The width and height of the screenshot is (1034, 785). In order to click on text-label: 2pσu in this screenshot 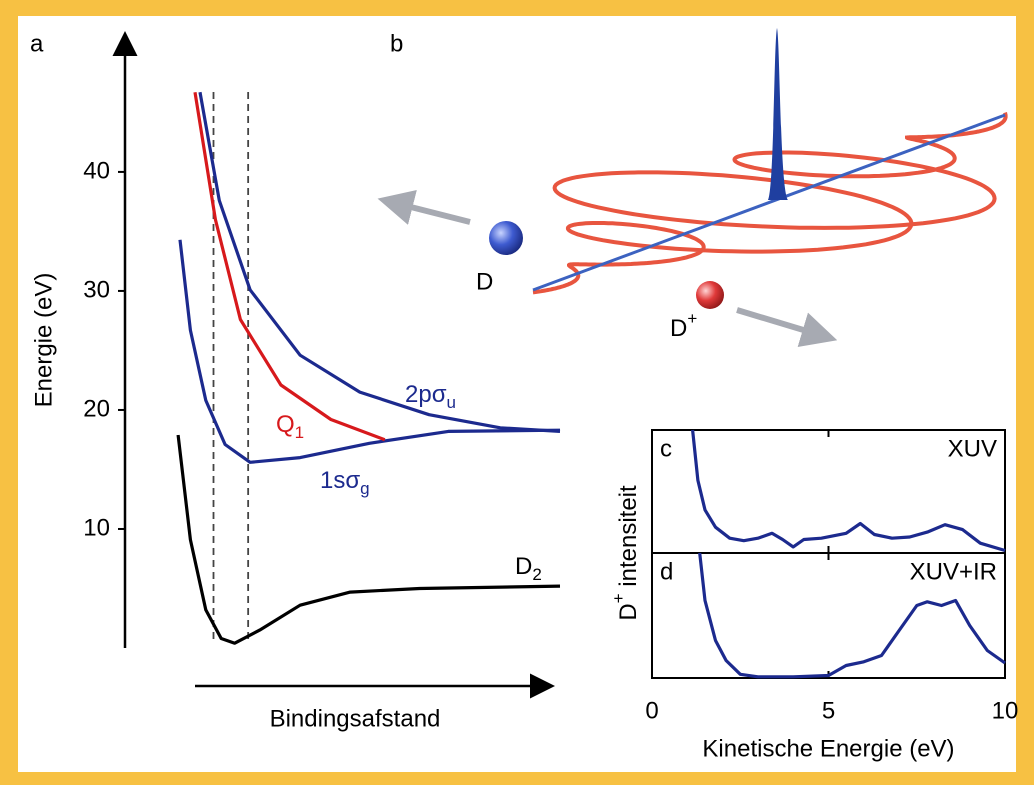, I will do `click(430, 396)`.